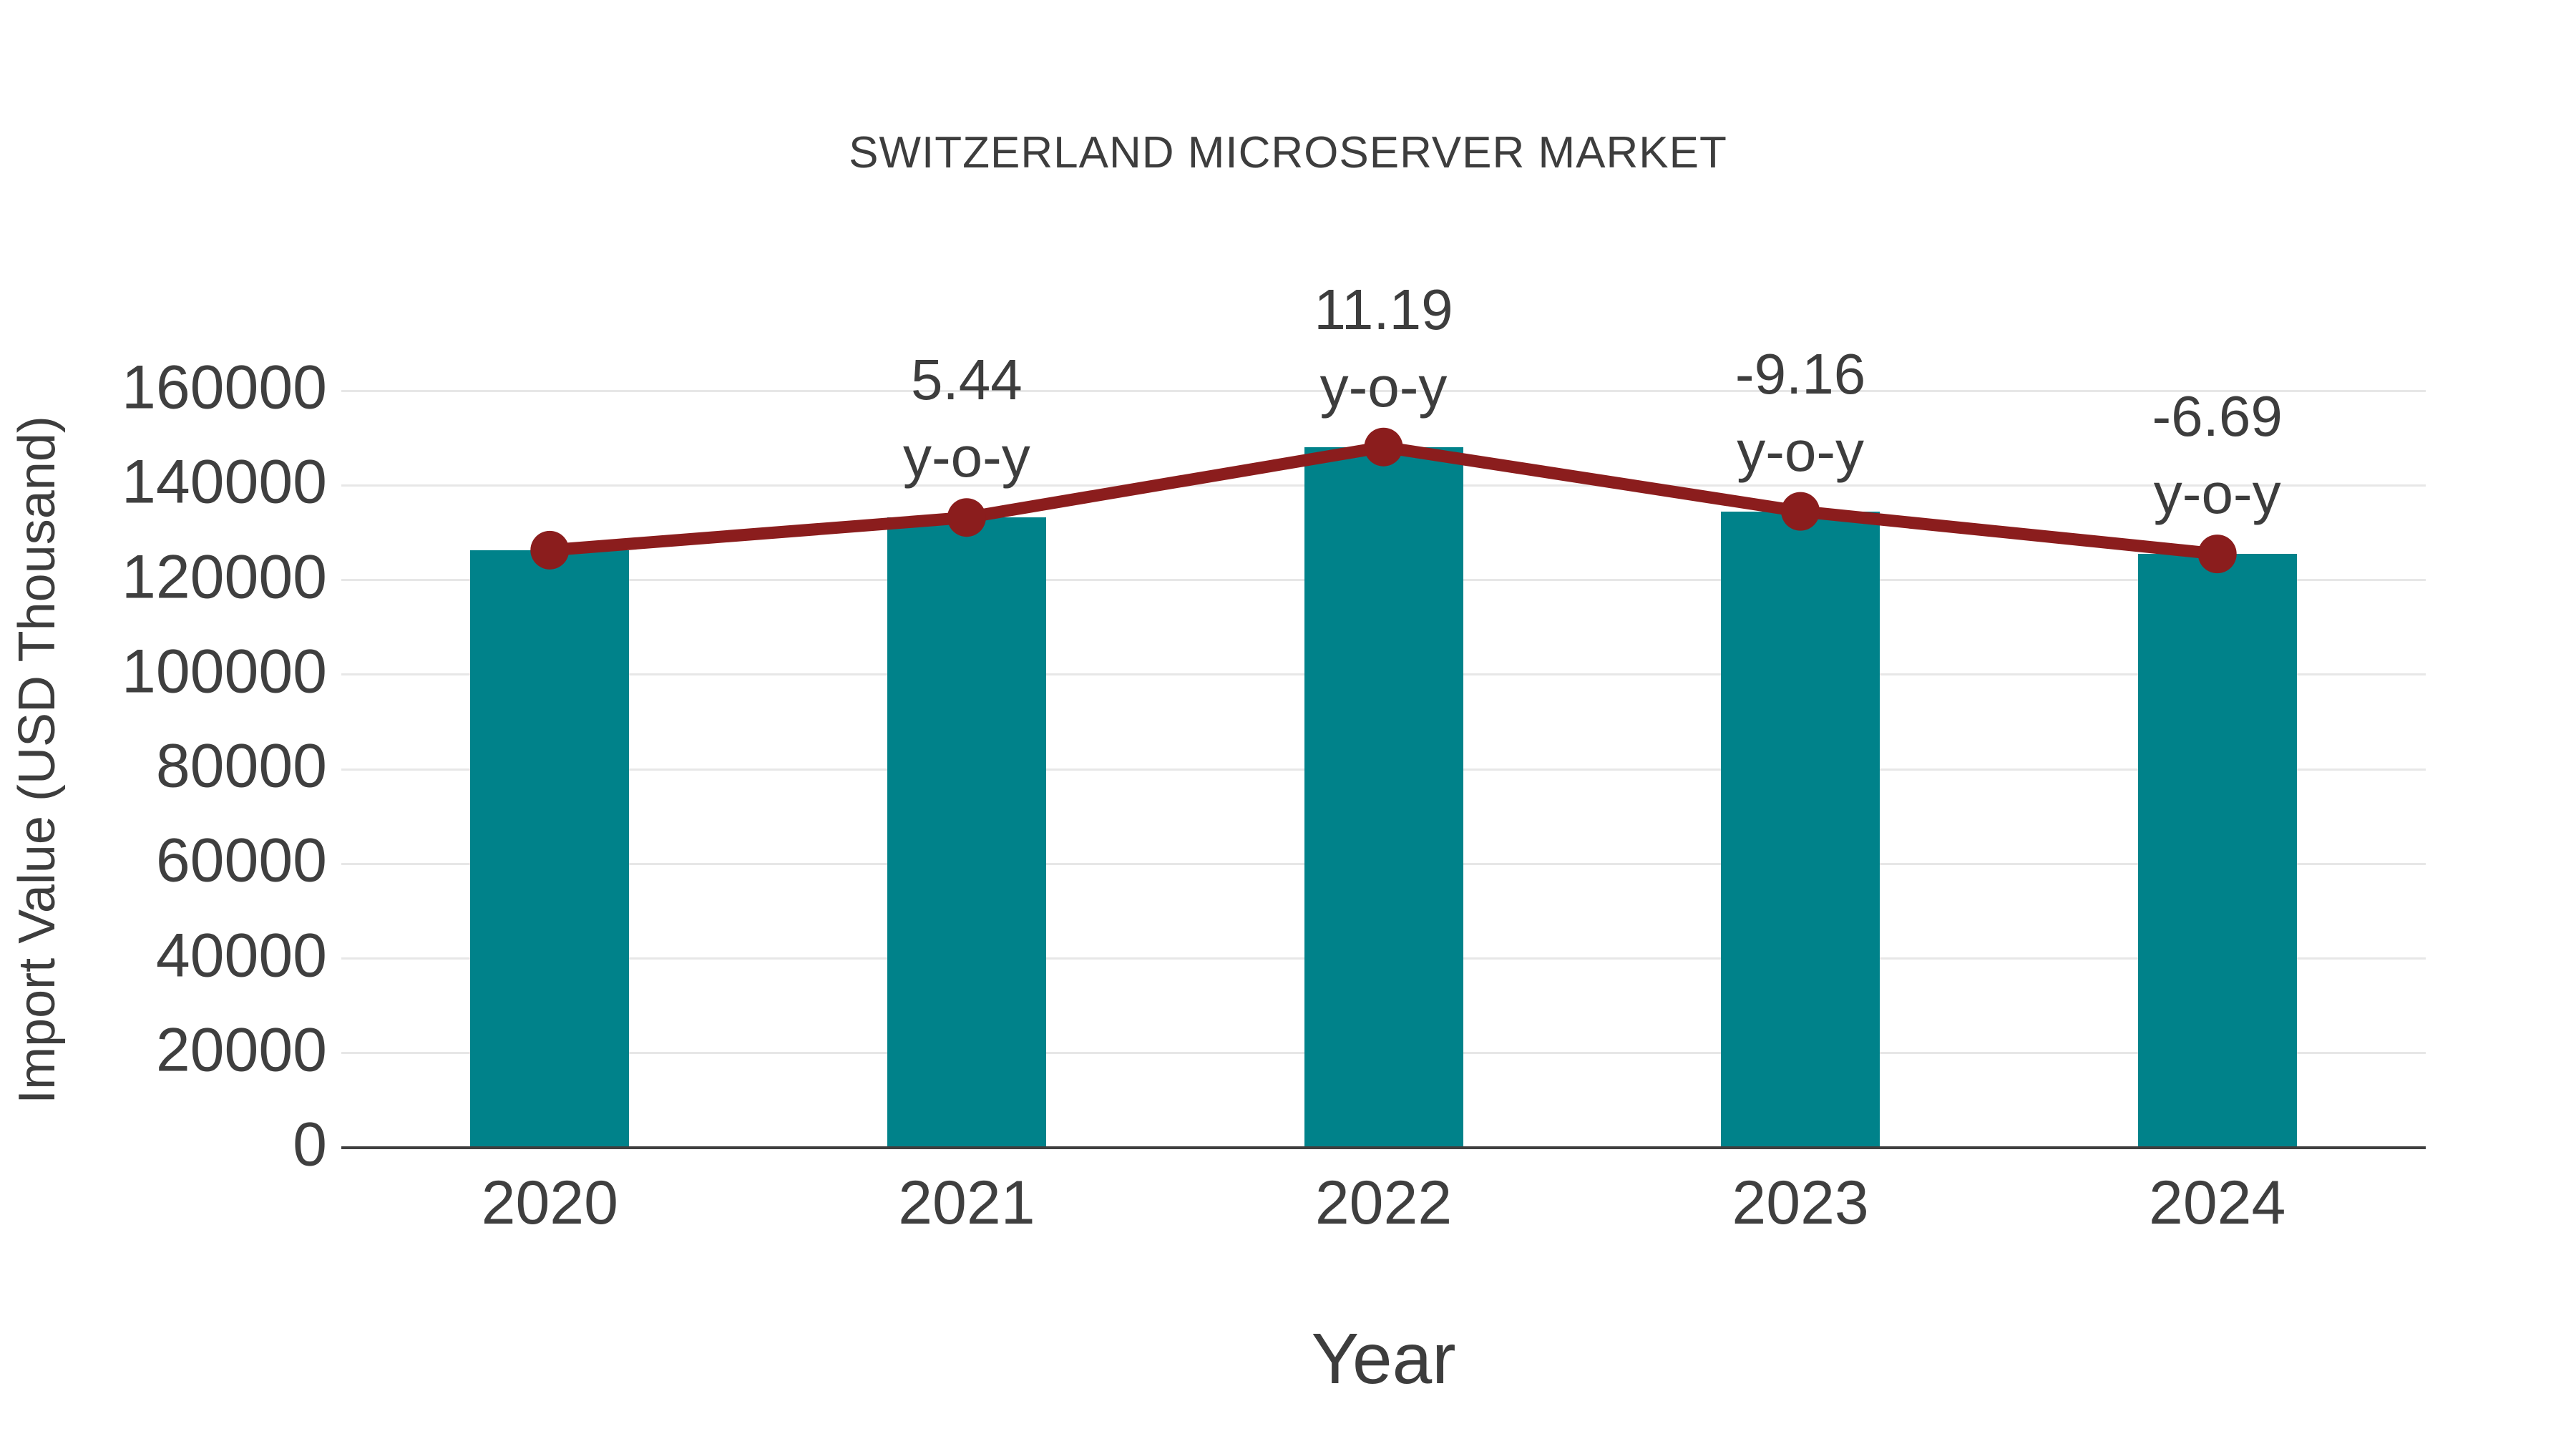 The width and height of the screenshot is (2576, 1449). Describe the element at coordinates (2217, 851) in the screenshot. I see `bar-2024` at that location.